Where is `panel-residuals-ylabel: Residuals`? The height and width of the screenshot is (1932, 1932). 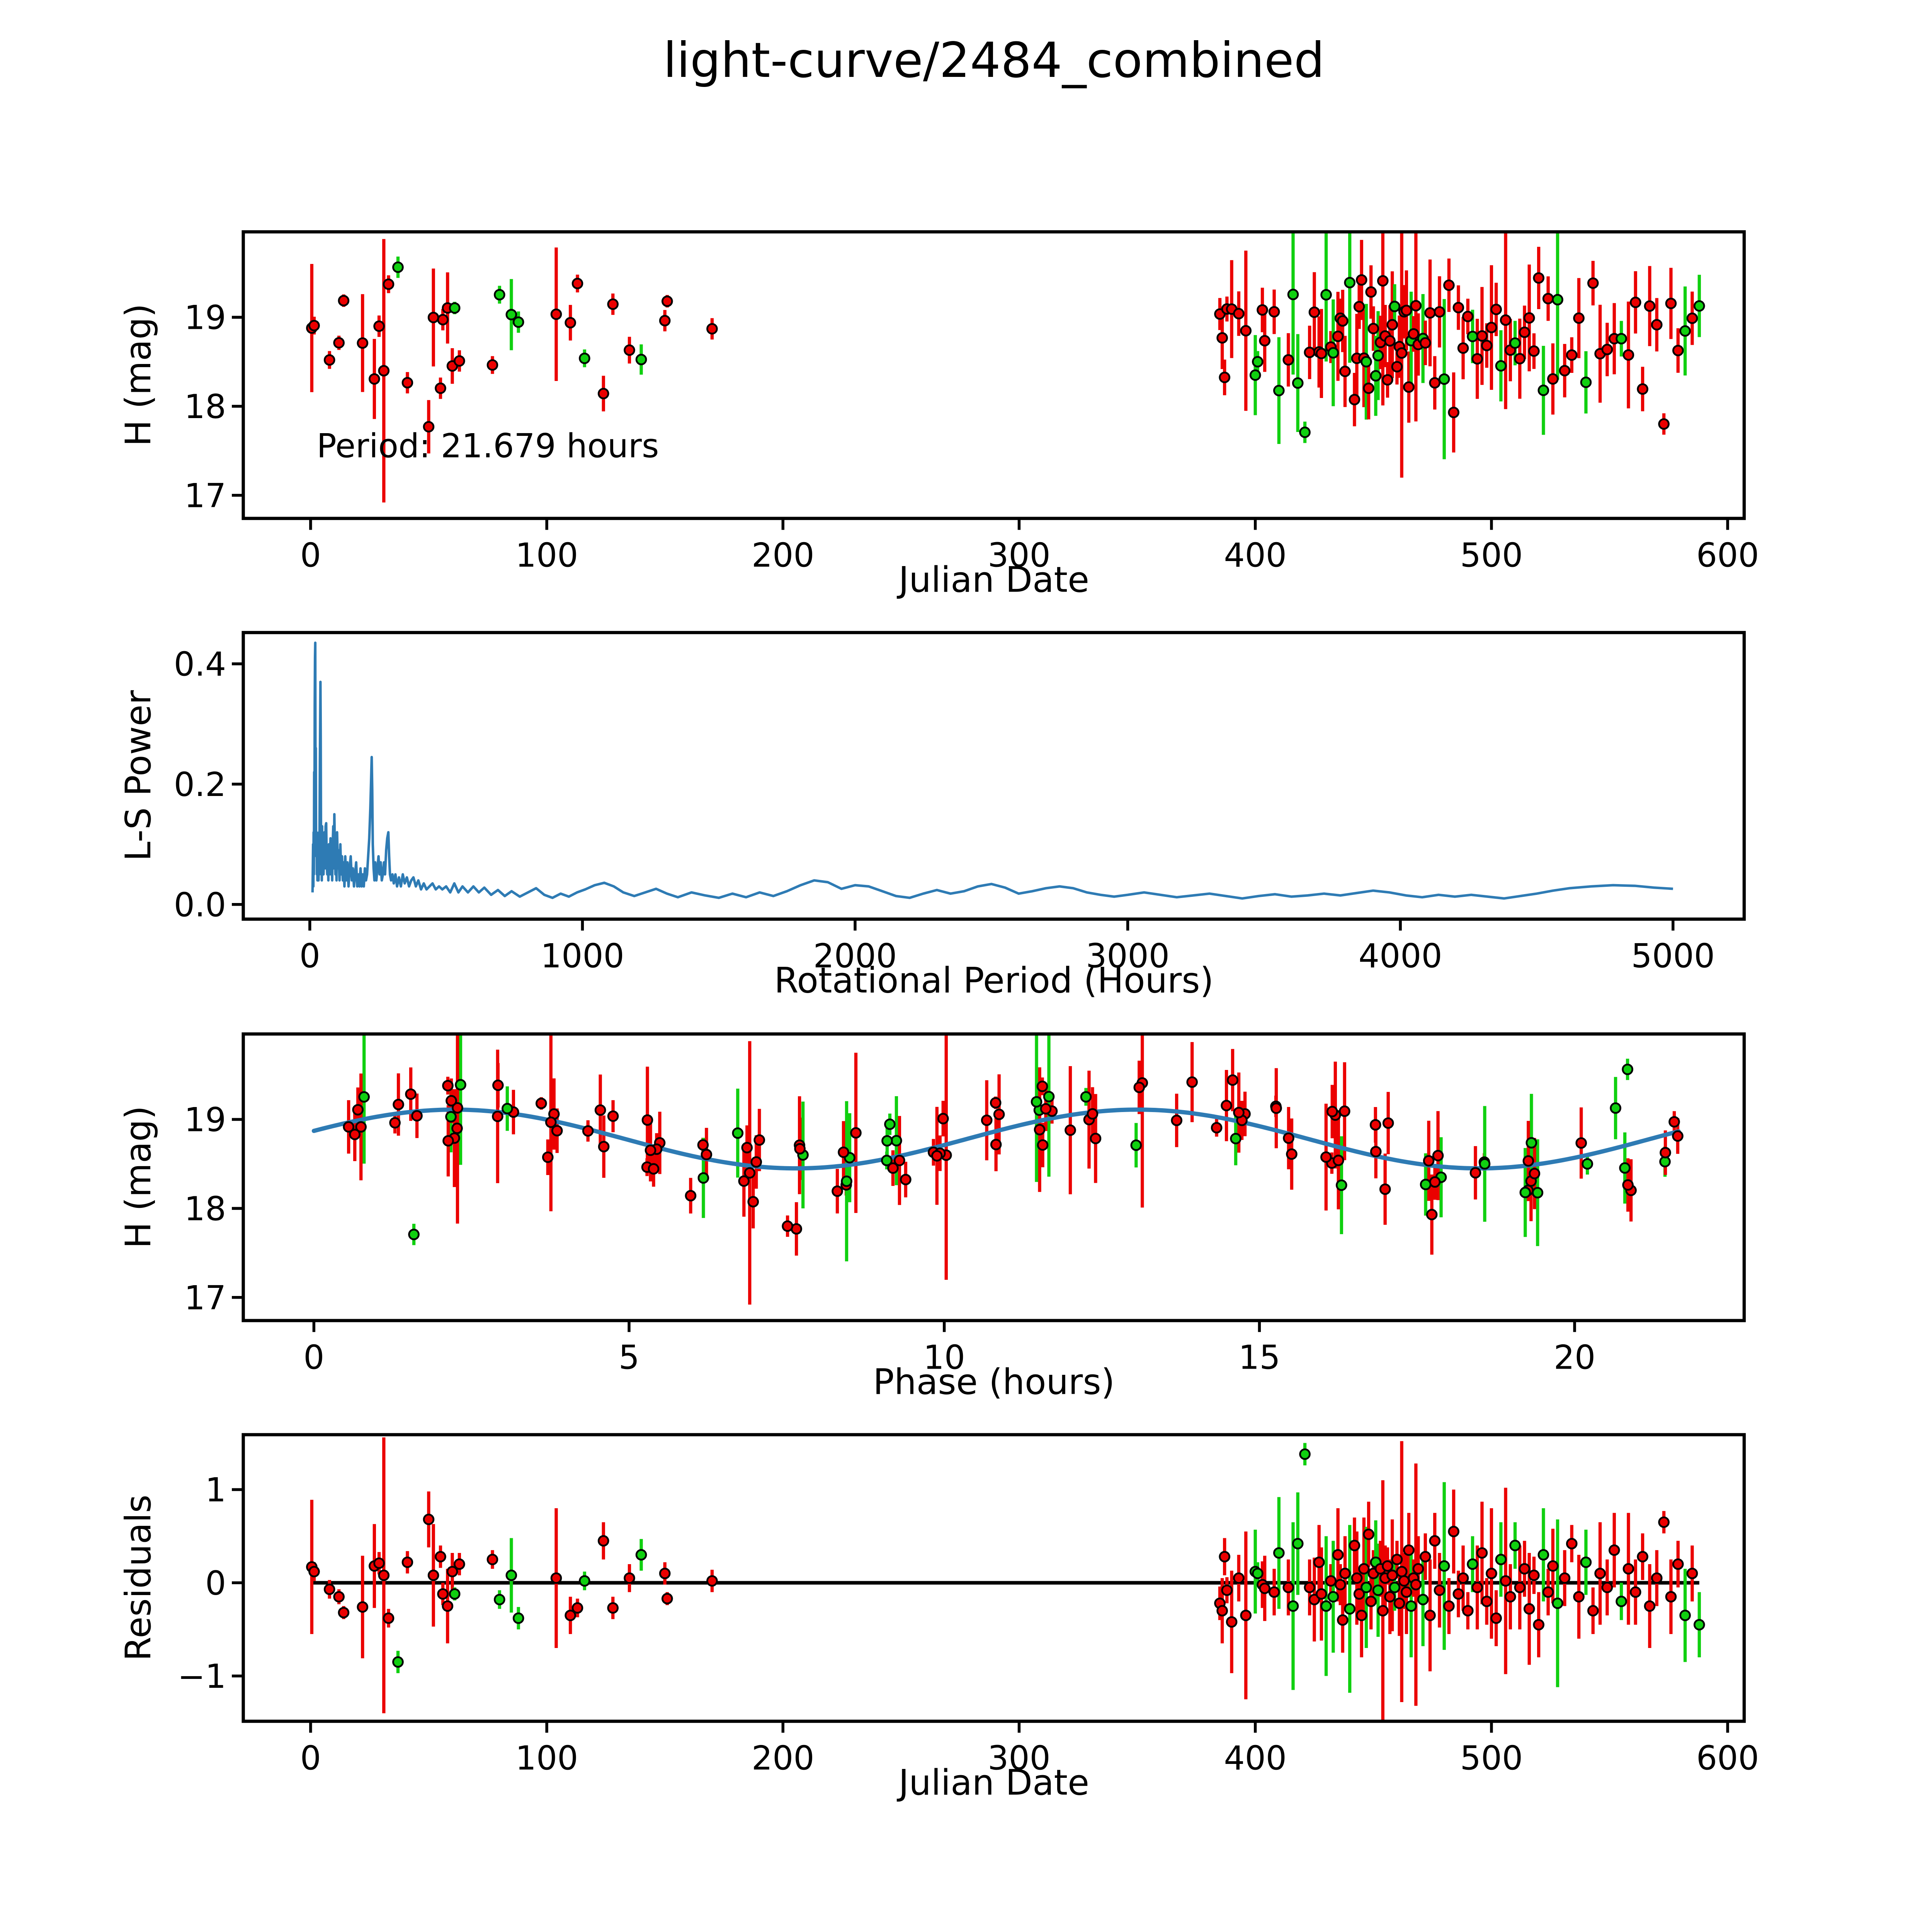 panel-residuals-ylabel: Residuals is located at coordinates (138, 1578).